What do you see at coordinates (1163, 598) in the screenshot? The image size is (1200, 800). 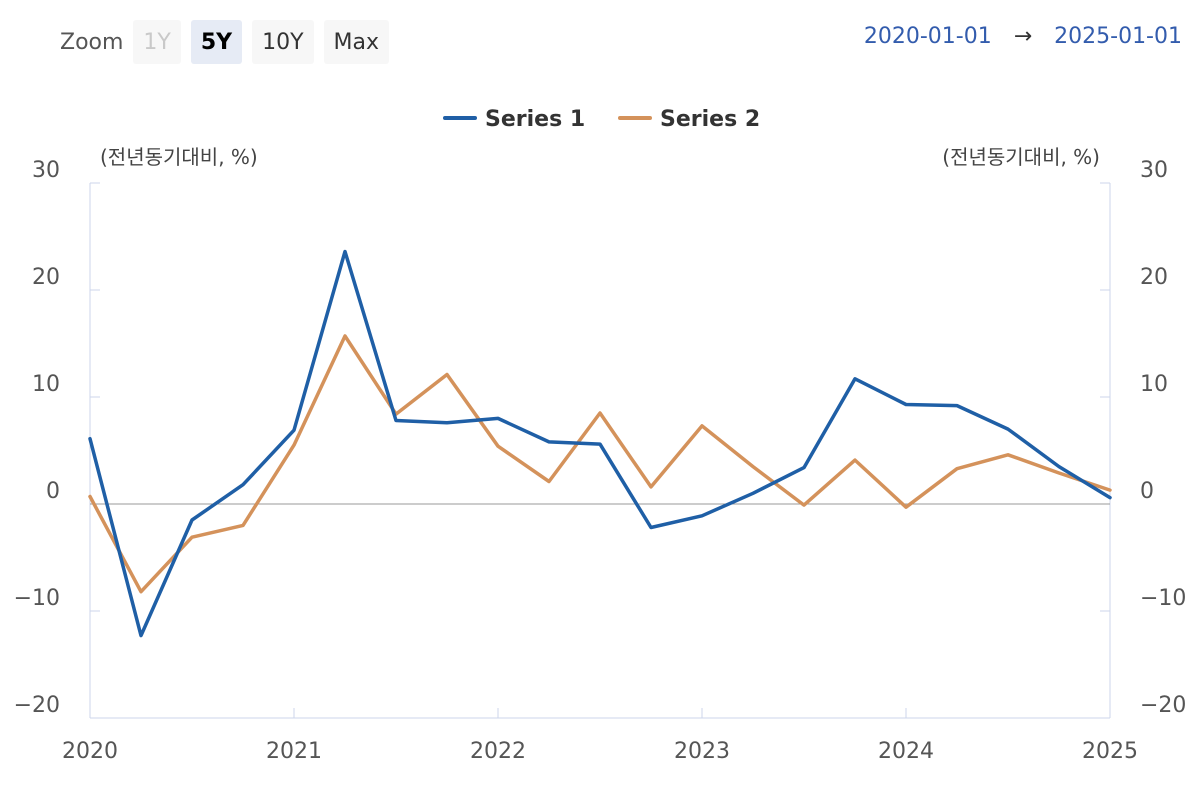 I see `right-tick-label: −10` at bounding box center [1163, 598].